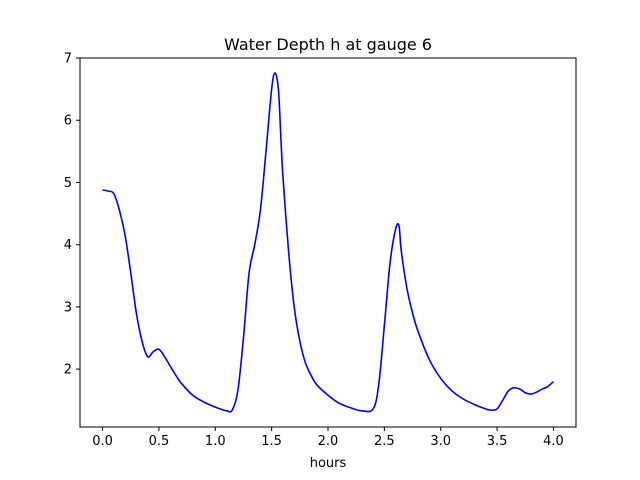  What do you see at coordinates (68, 183) in the screenshot?
I see `y-tick-label: 5` at bounding box center [68, 183].